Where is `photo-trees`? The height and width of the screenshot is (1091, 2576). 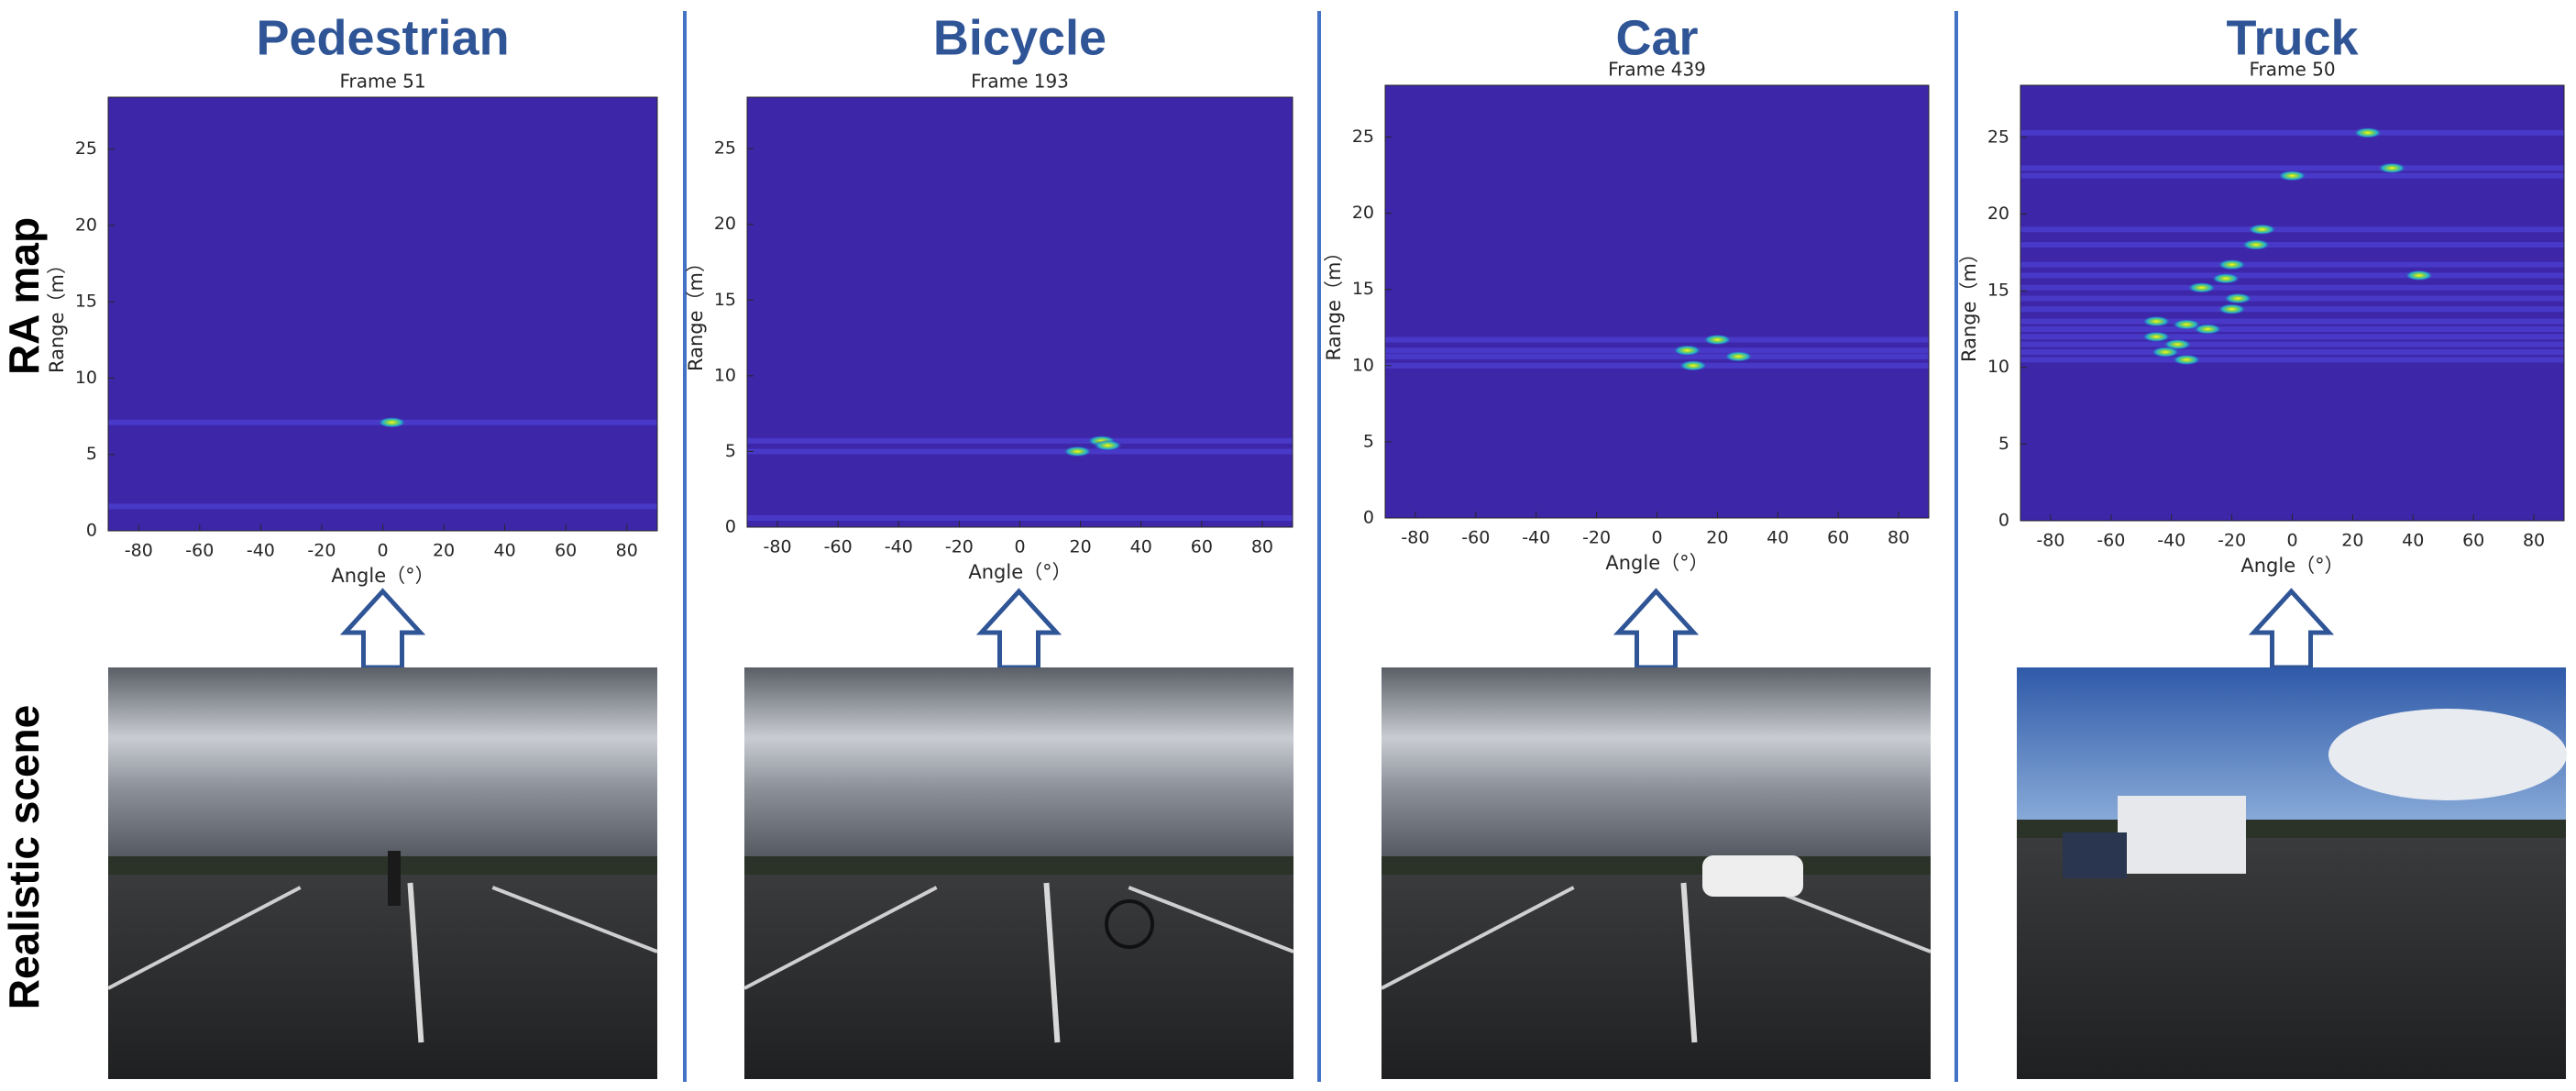
photo-trees is located at coordinates (1019, 865).